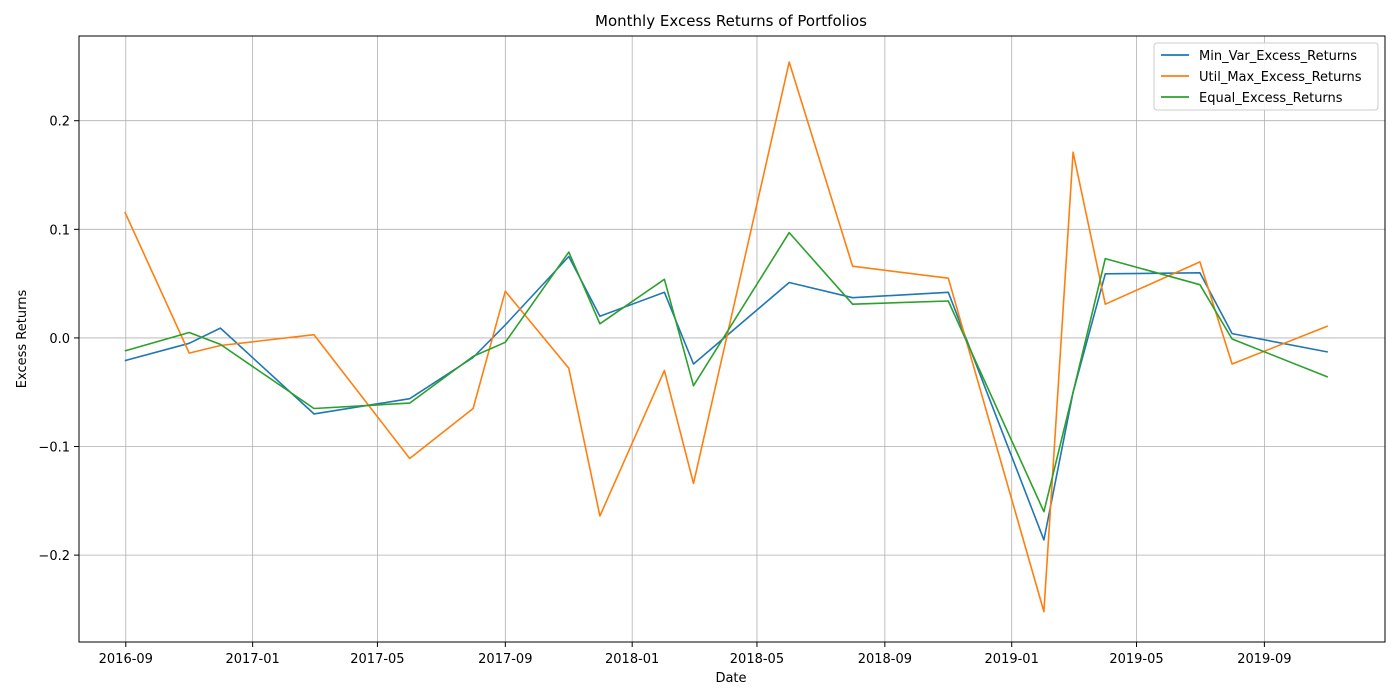 The image size is (1400, 700). I want to click on x-tick-label: 2018-01, so click(632, 659).